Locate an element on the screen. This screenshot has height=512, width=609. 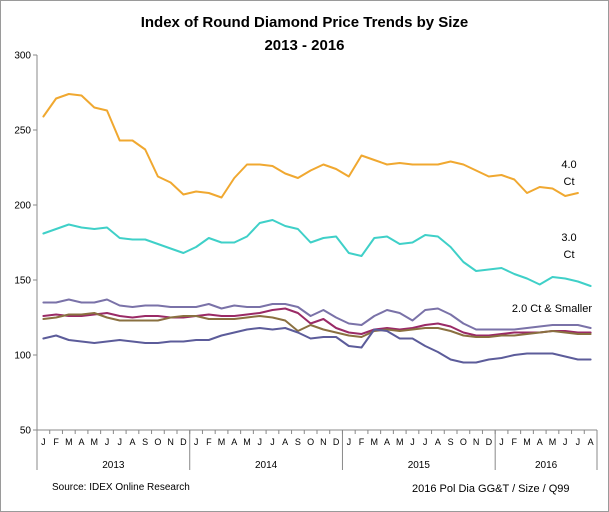
y-tick-label: 200 is located at coordinates (22, 206).